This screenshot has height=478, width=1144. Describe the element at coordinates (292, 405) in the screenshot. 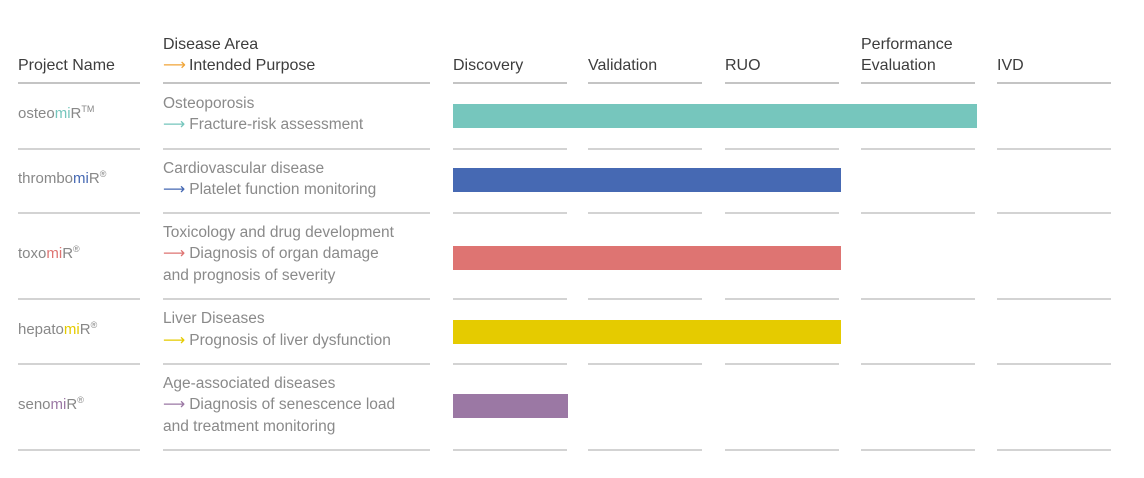

I see `intended-purpose-label: Diagnosis of senescence load` at that location.